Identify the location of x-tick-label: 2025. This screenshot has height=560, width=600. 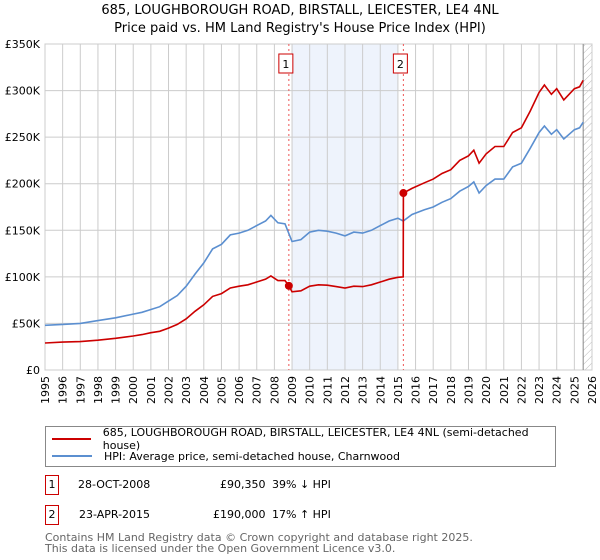
(574, 390).